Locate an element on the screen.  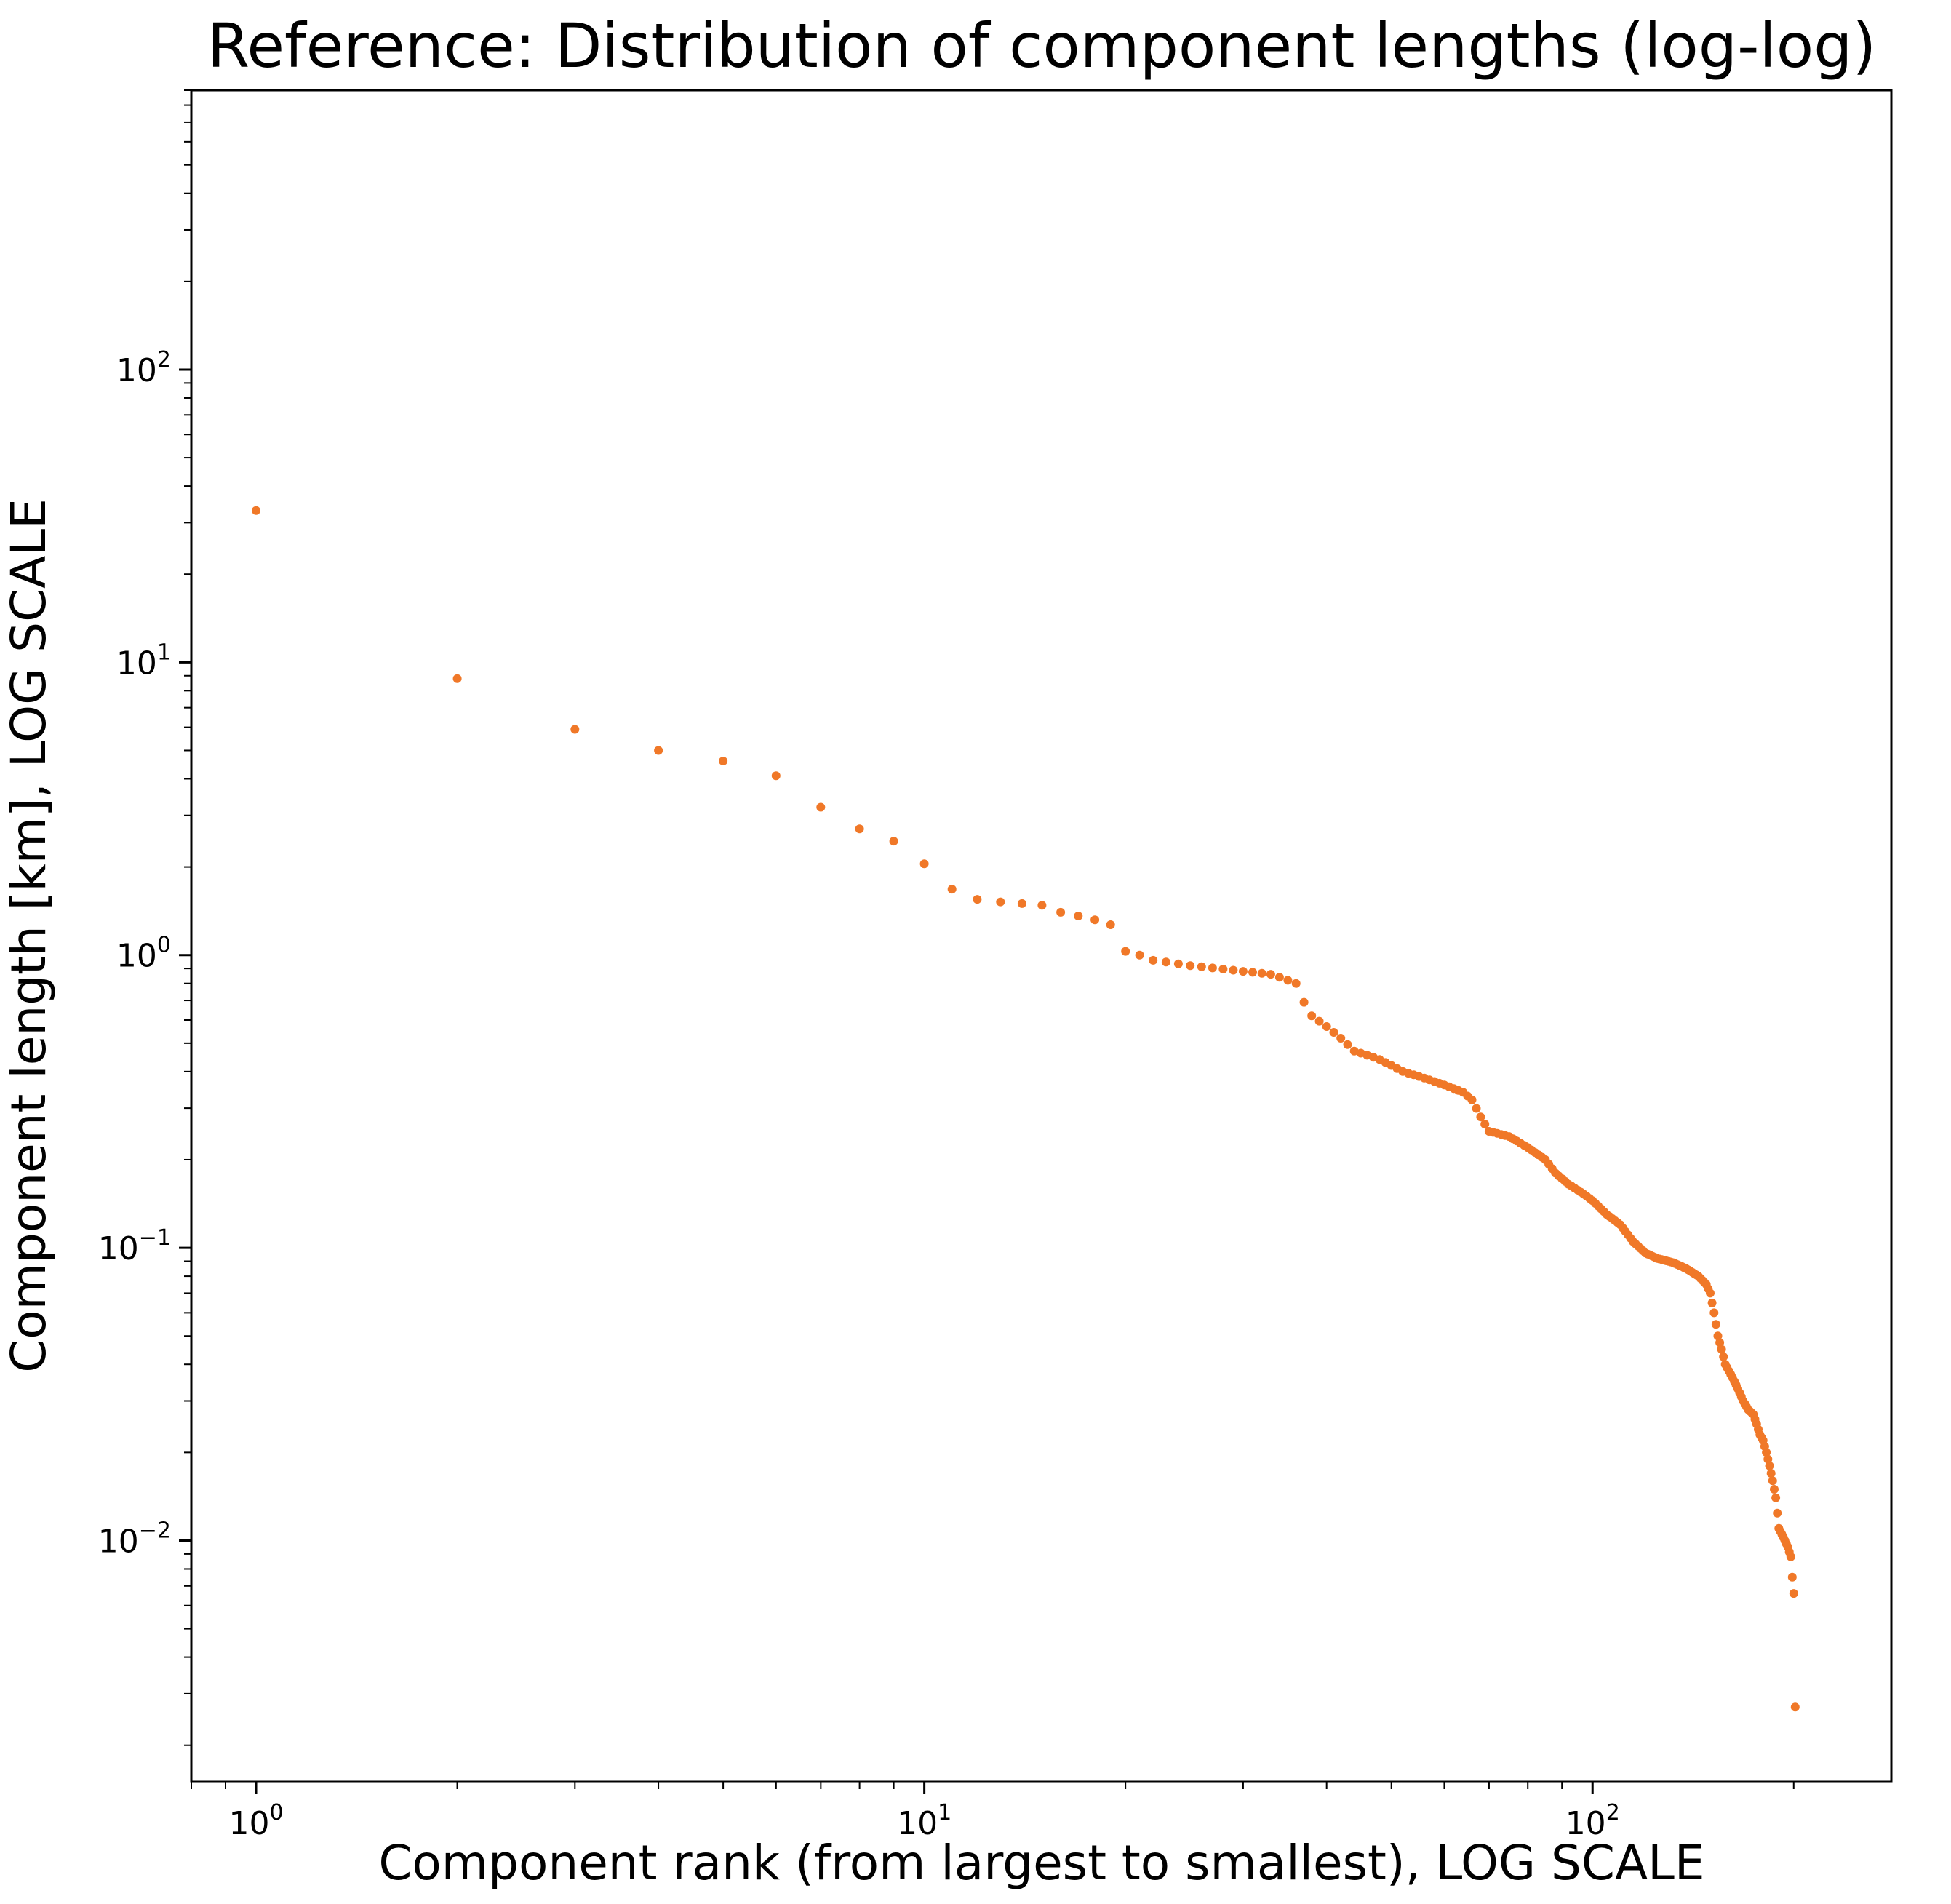
y-tick-label: 10⁻² is located at coordinates (134, 1539).